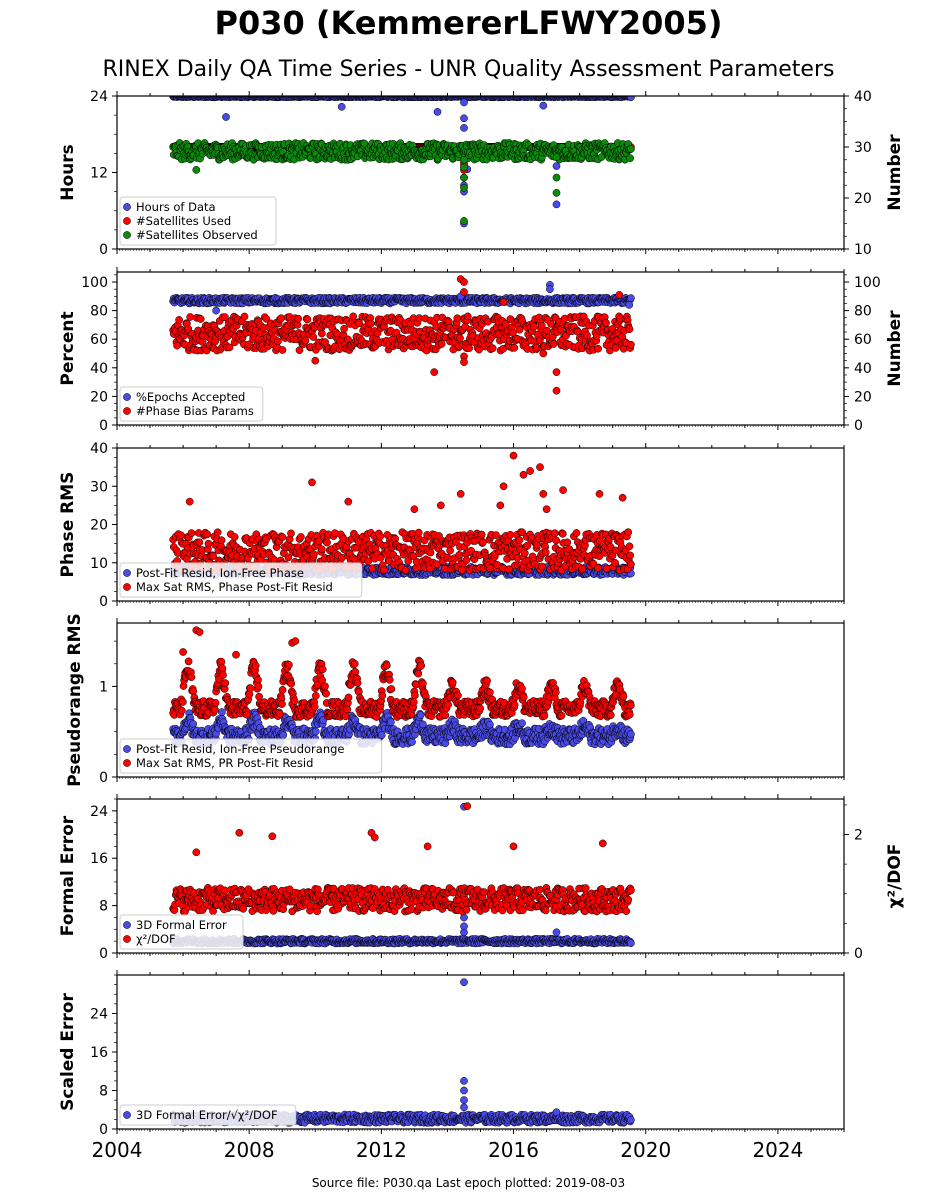  What do you see at coordinates (99, 369) in the screenshot?
I see `y-tick-label: 40` at bounding box center [99, 369].